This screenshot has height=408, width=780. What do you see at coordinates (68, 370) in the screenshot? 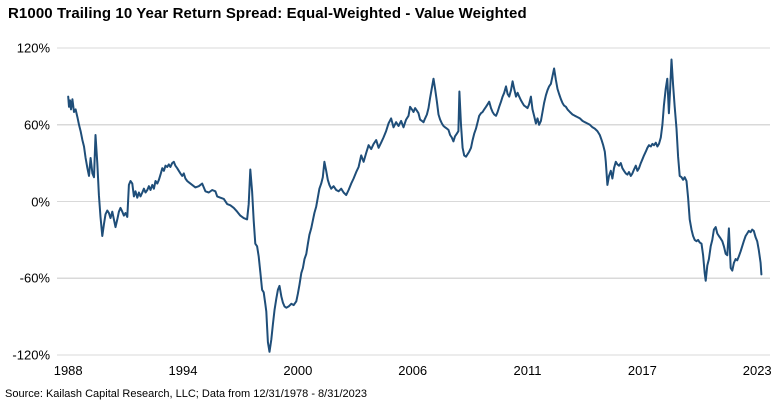
I see `x-axis-tick-label: 1988` at bounding box center [68, 370].